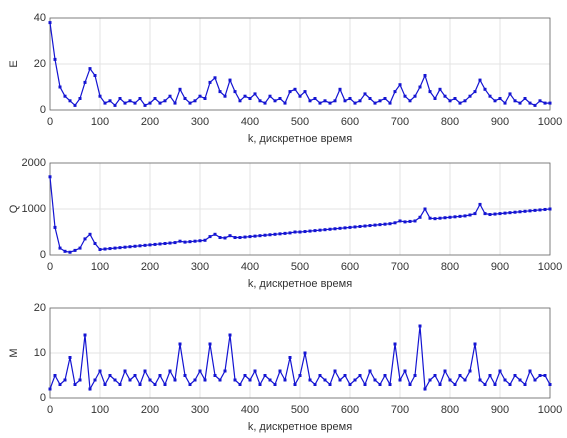  Describe the element at coordinates (100, 410) in the screenshot. I see `x-tick-label: 100` at that location.